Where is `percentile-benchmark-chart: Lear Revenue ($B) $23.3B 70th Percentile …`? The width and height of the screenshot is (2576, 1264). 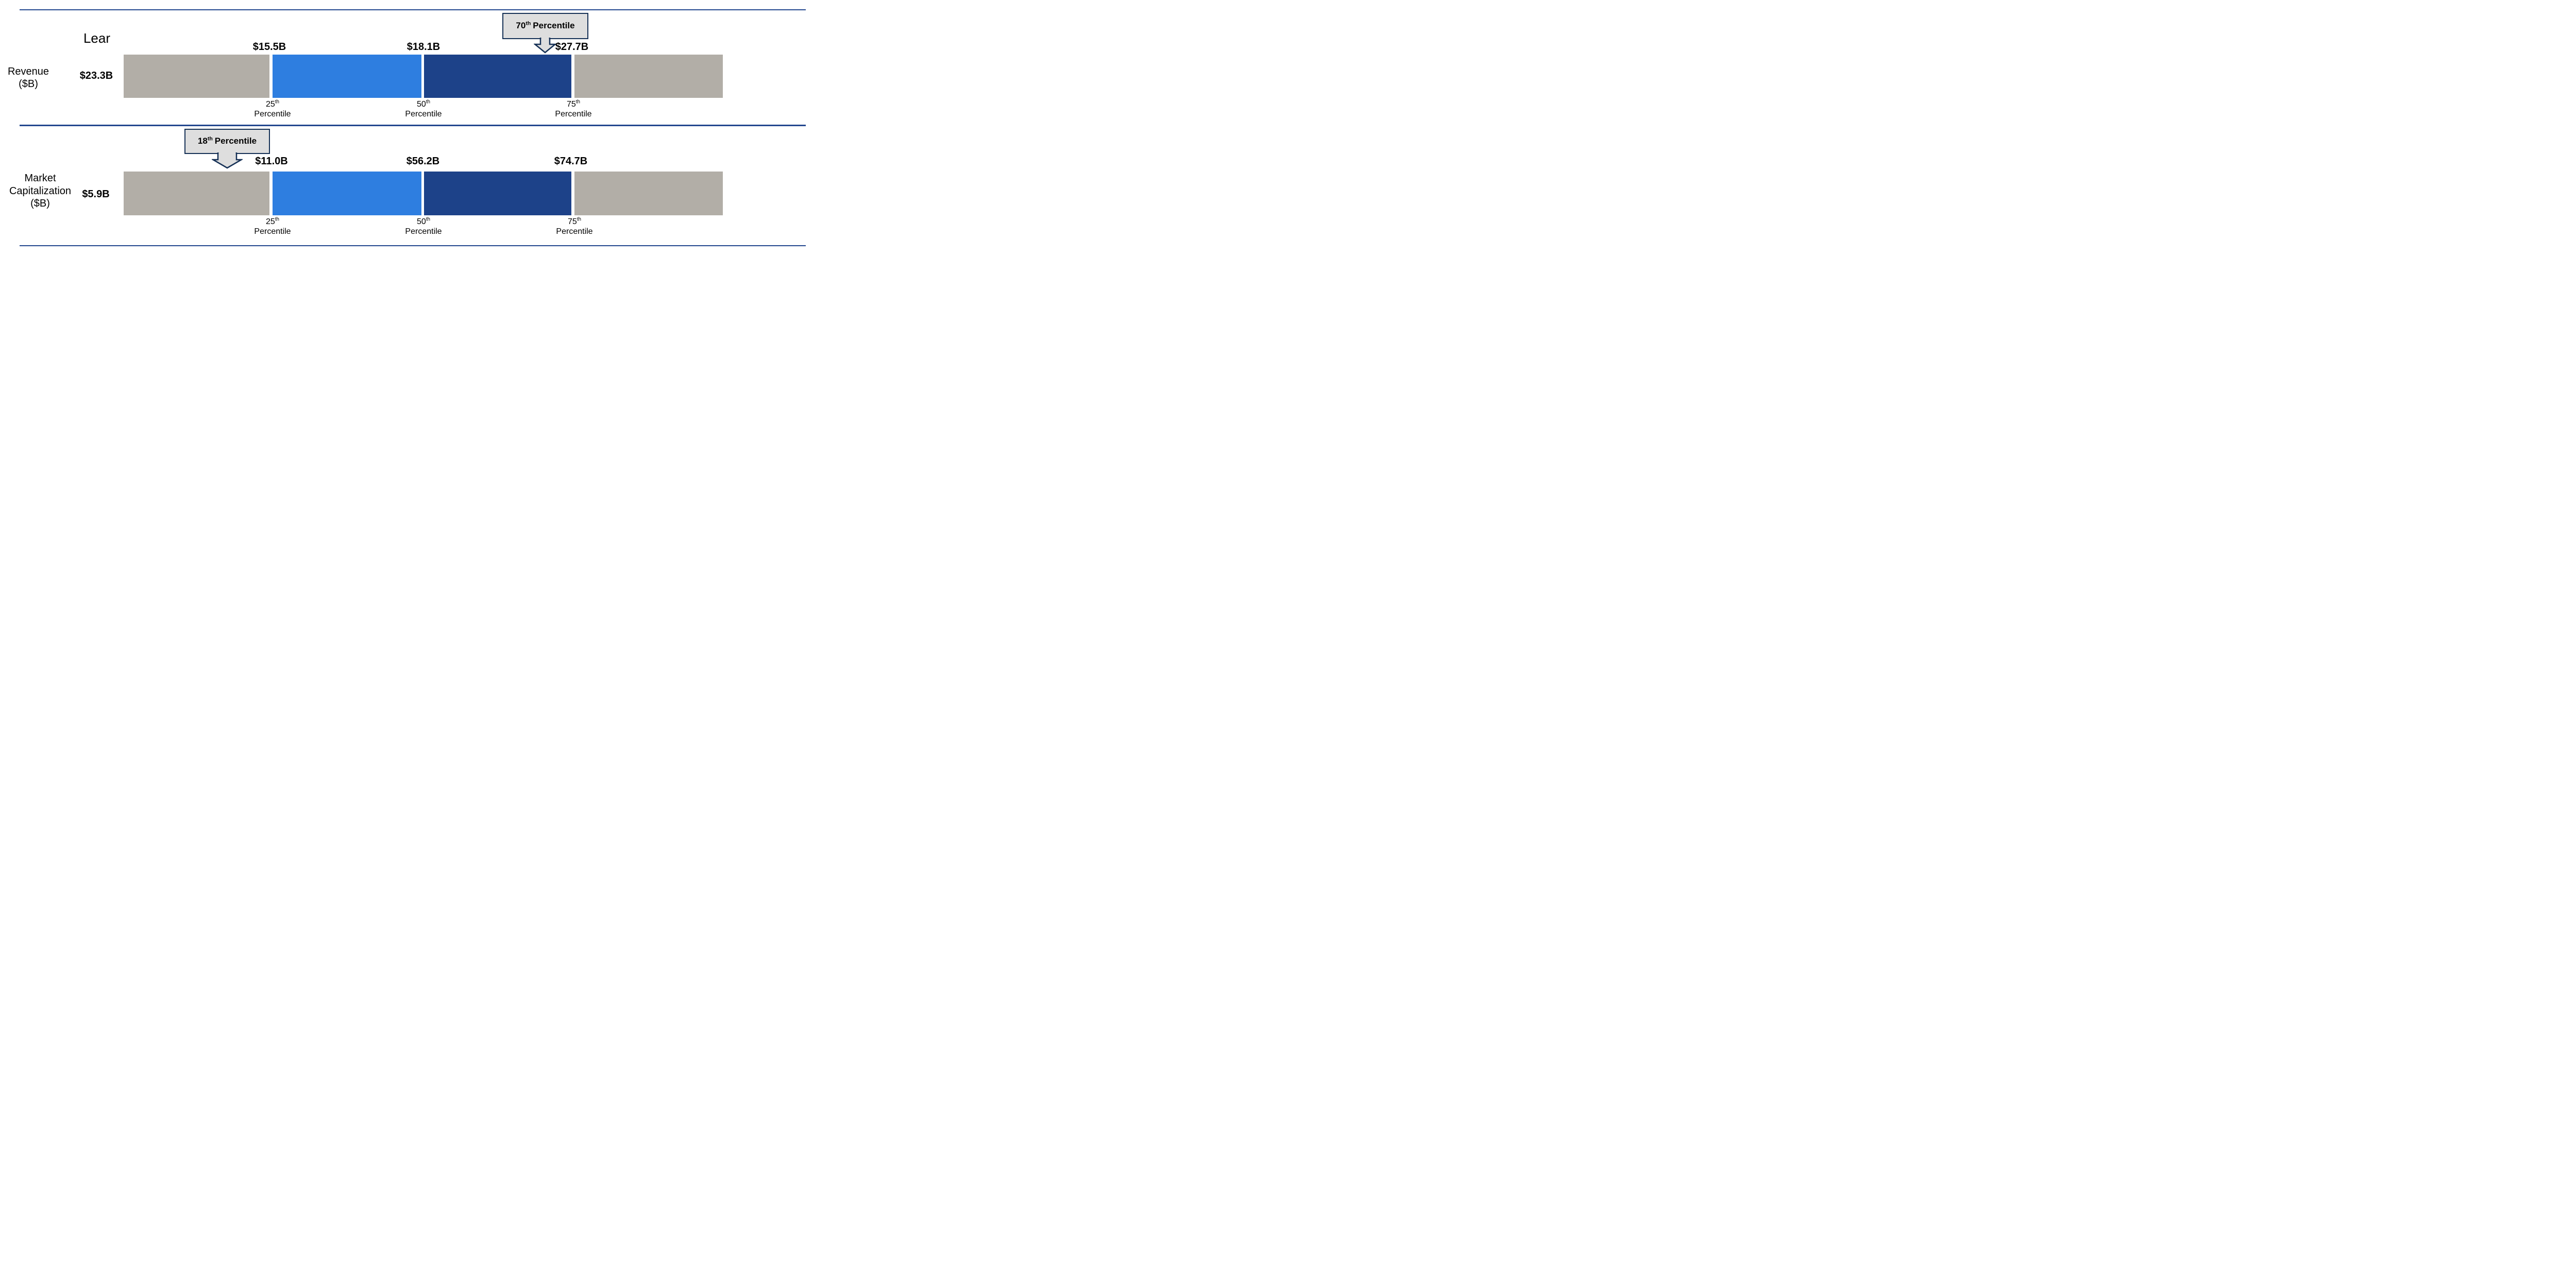 percentile-benchmark-chart: Lear Revenue ($B) $23.3B 70th Percentile … is located at coordinates (403, 127).